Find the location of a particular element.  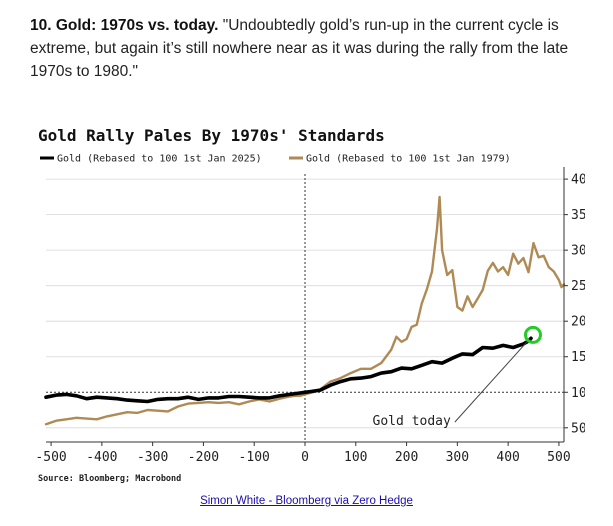

legend-label-1979: Gold (Rebased to 100 1st Jan 1979) is located at coordinates (408, 159).